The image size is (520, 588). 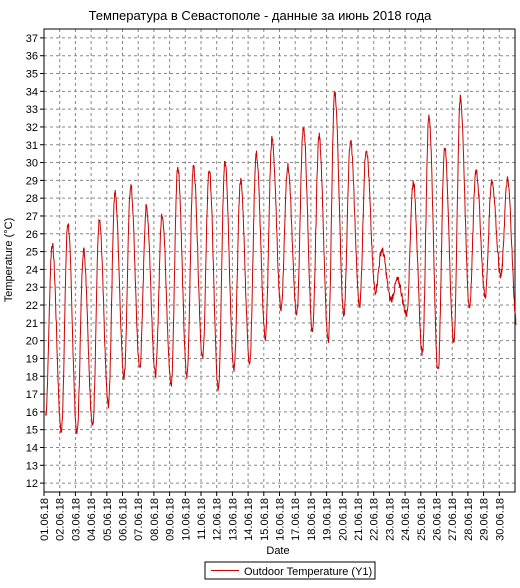 I want to click on y-tick-label: 31, so click(x=32, y=146).